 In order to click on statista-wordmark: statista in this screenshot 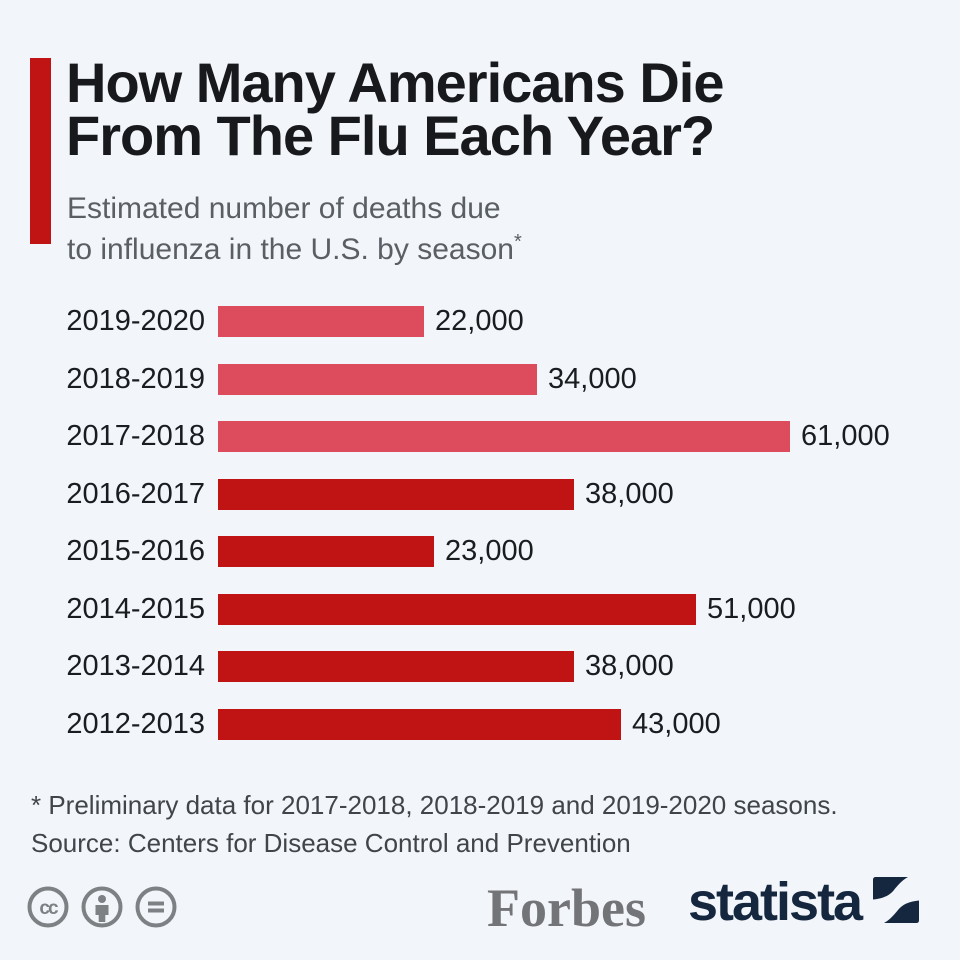, I will do `click(775, 902)`.